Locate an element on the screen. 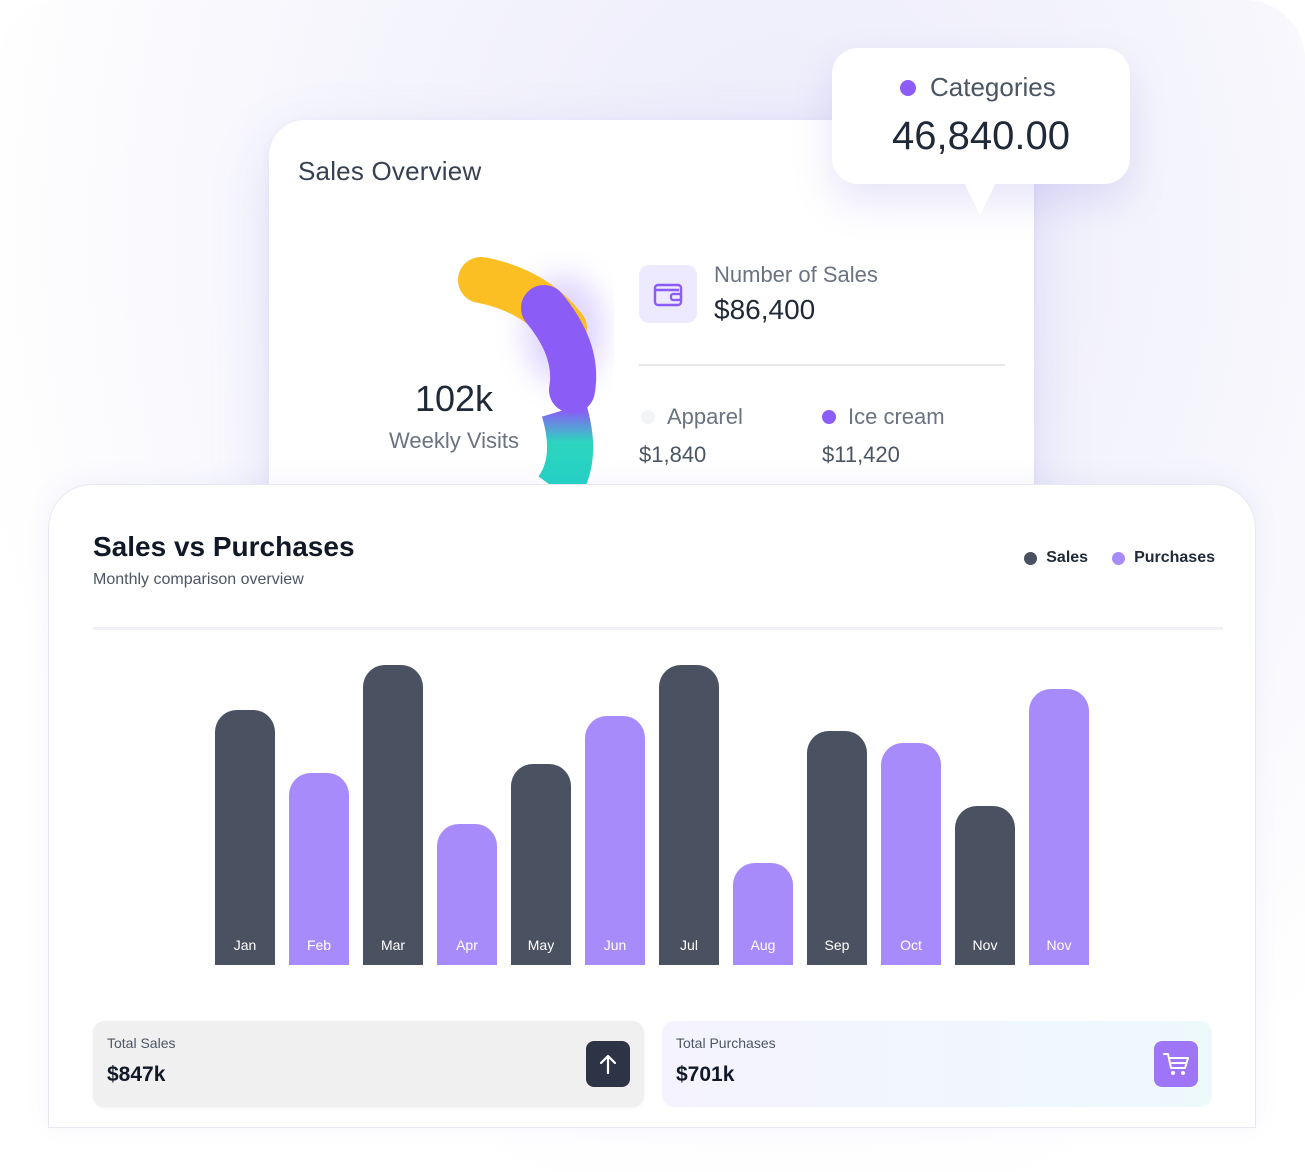 The height and width of the screenshot is (1172, 1305). total-sales-value: $847k is located at coordinates (136, 1074).